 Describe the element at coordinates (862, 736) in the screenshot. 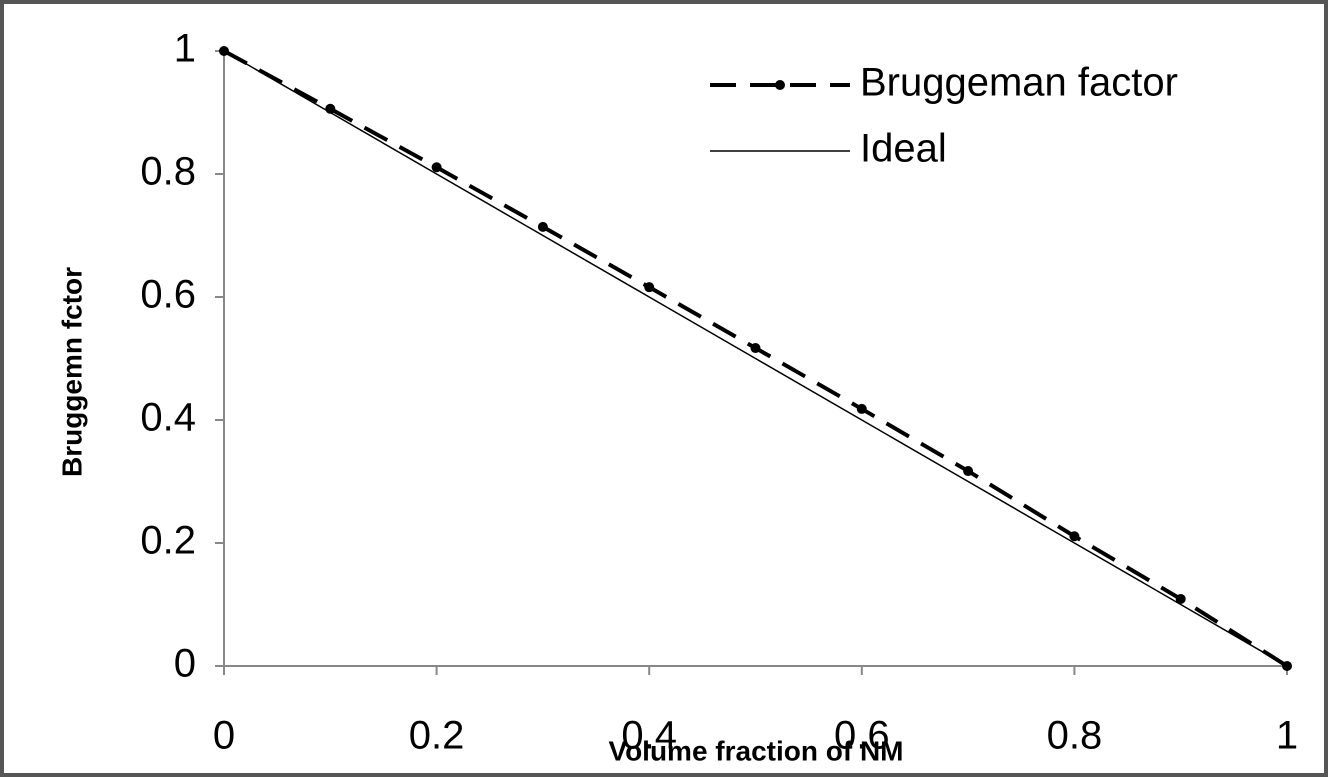

I see `x-tick-label: 0.6` at that location.